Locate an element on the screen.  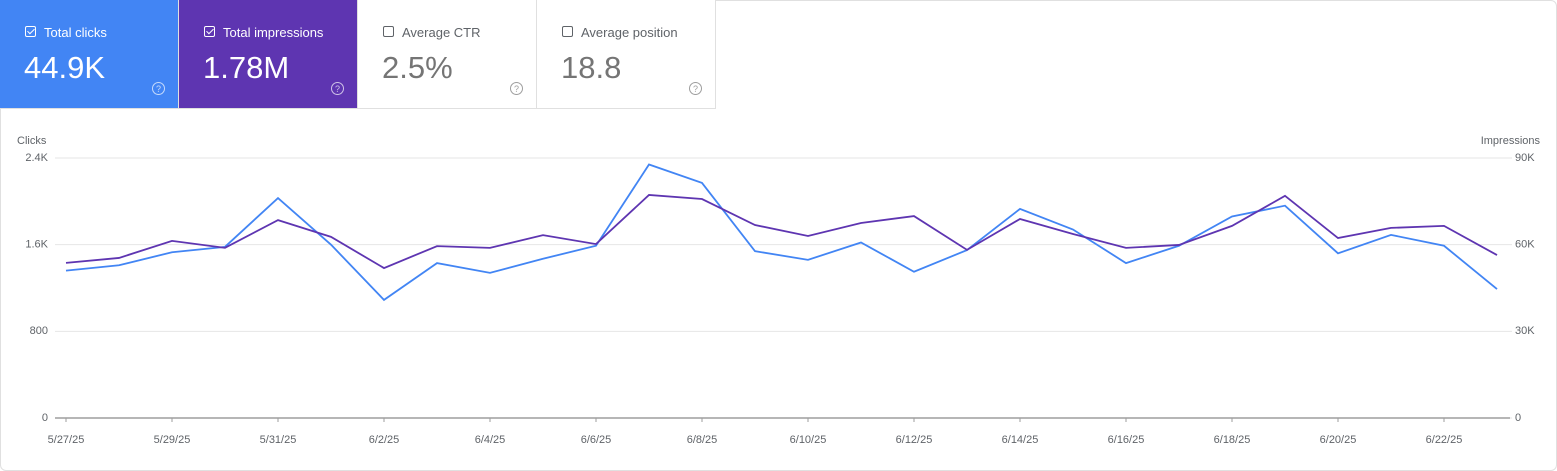
metric-card: Total clicks 44.9K? is located at coordinates (89, 54).